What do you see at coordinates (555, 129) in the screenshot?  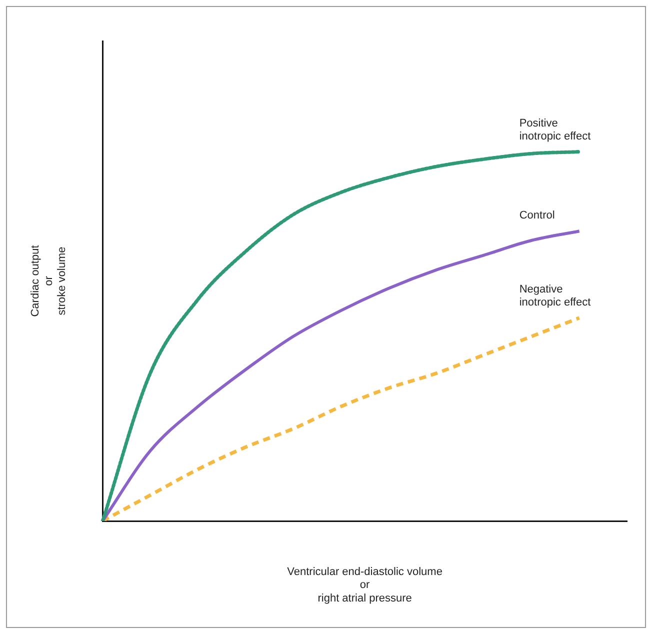 I see `series-label: Positive inotropic effect` at bounding box center [555, 129].